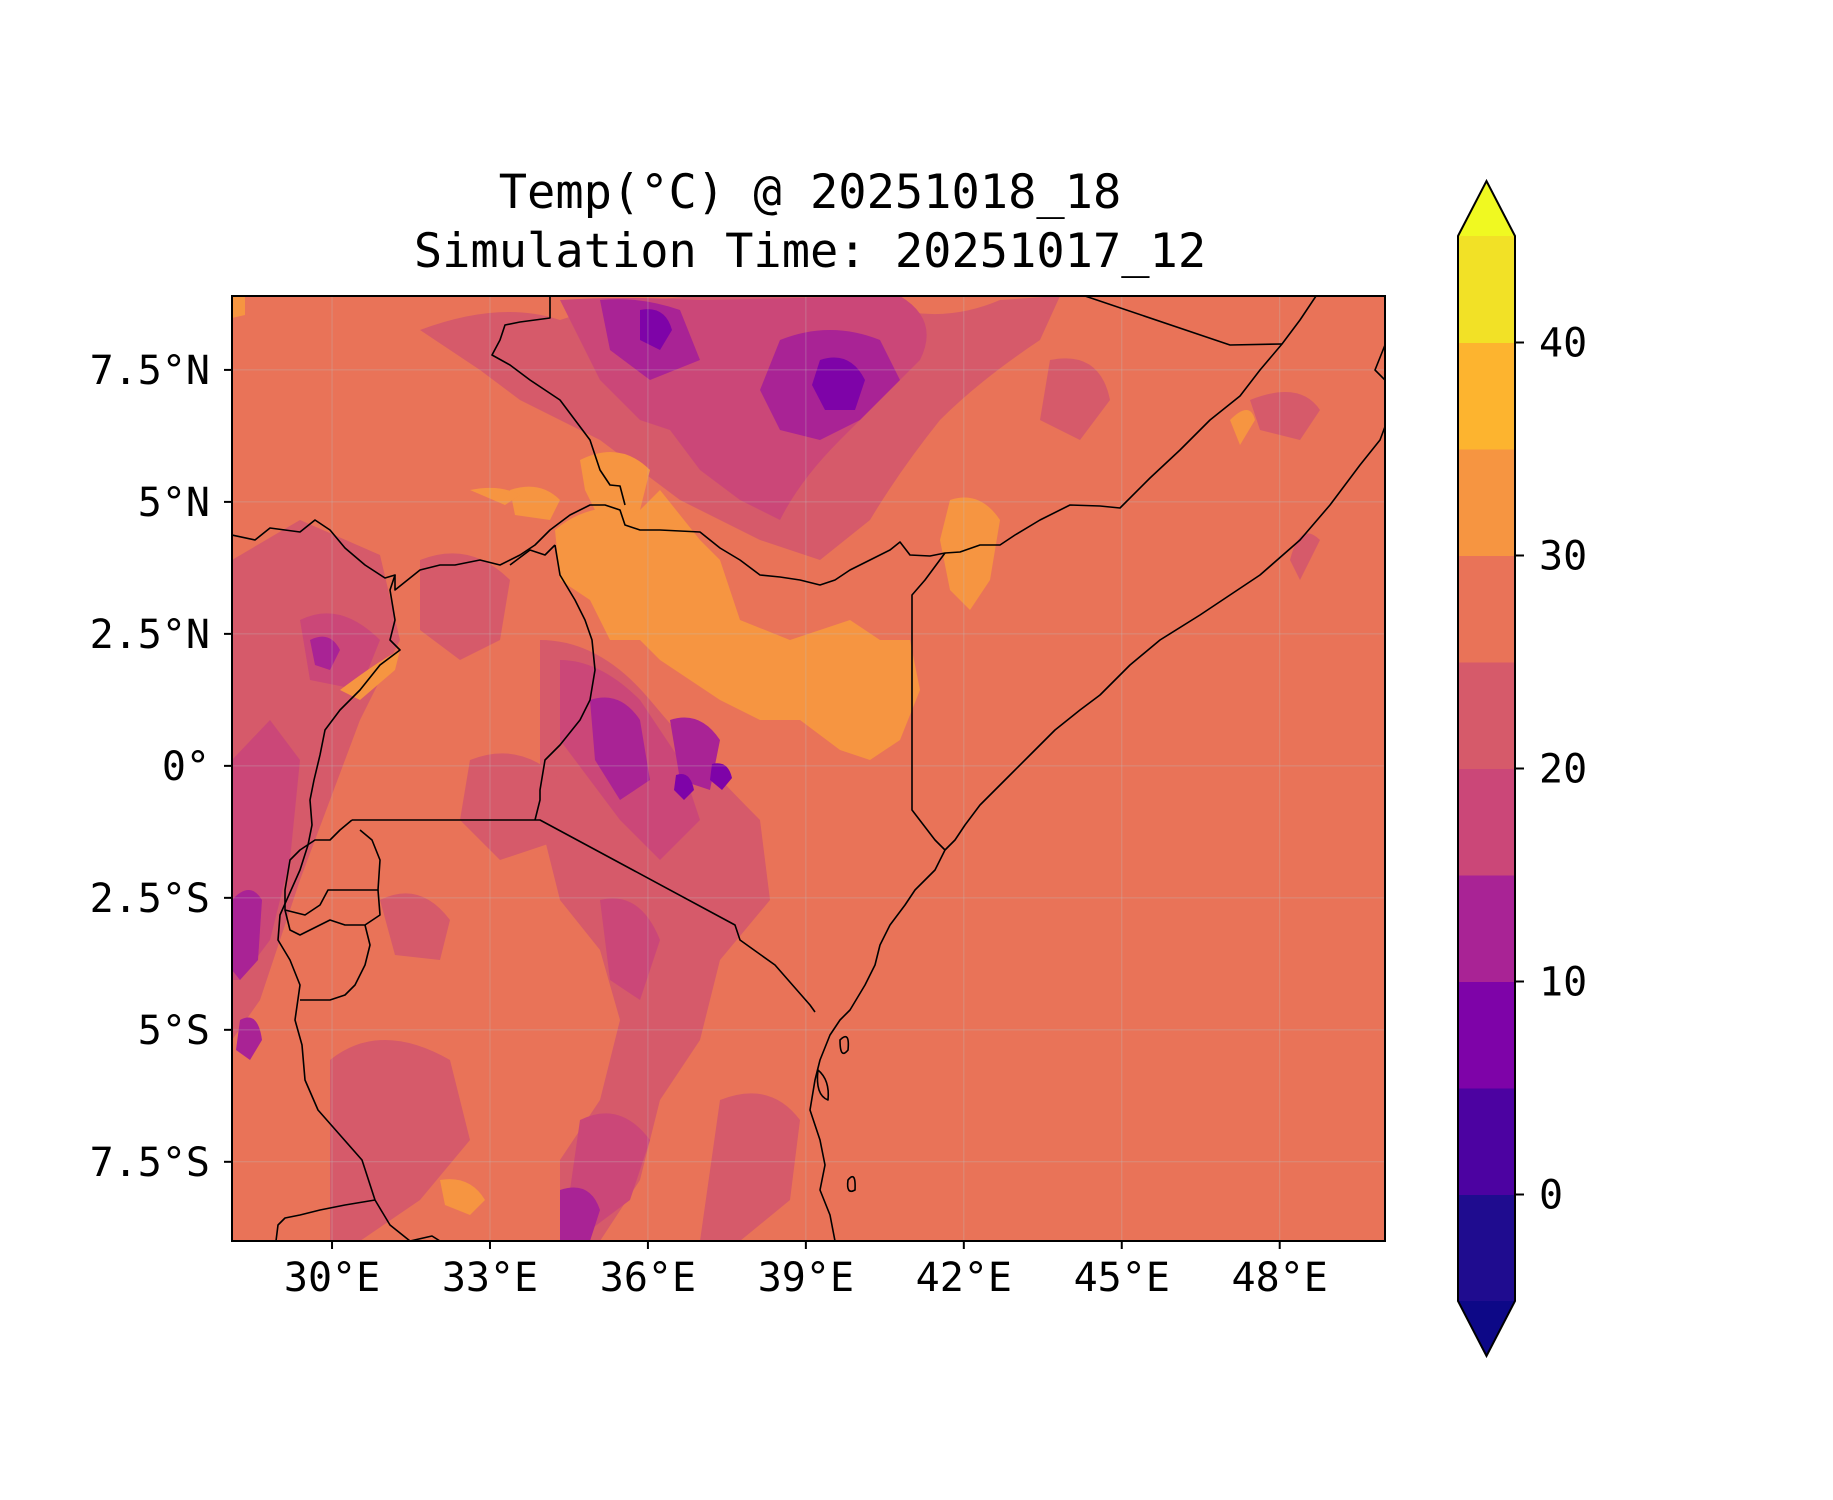 The image size is (1833, 1500). I want to click on y-tick-label: 5°S, so click(174, 1031).